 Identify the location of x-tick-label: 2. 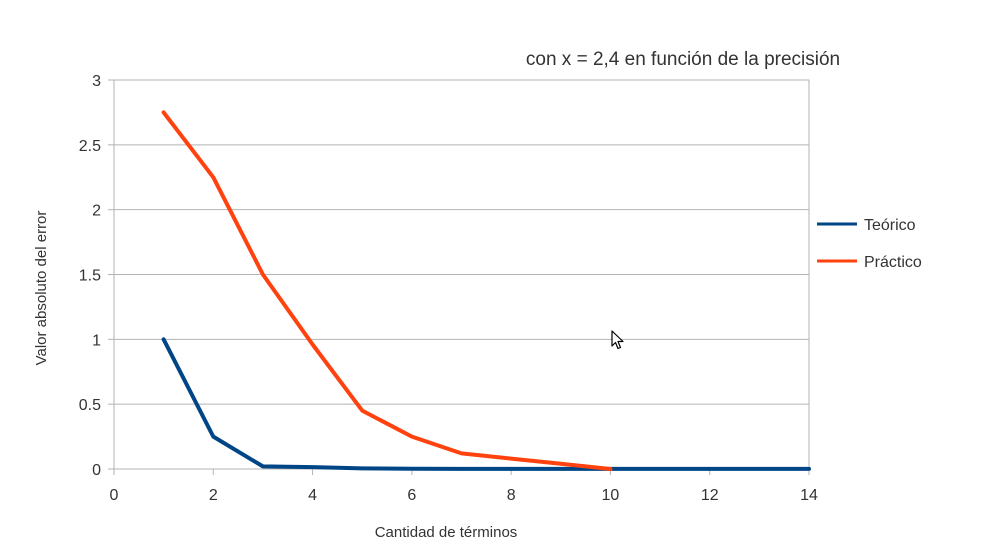
(213, 495).